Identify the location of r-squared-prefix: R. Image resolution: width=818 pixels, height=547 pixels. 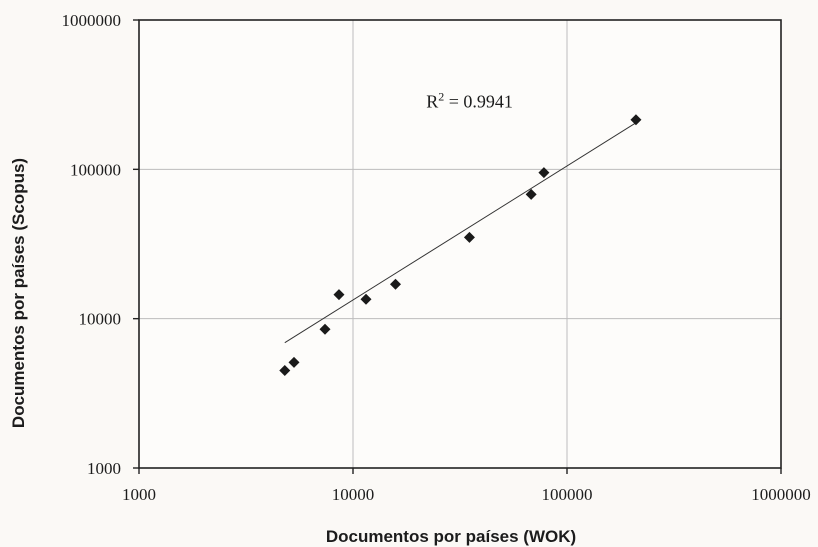
(432, 101).